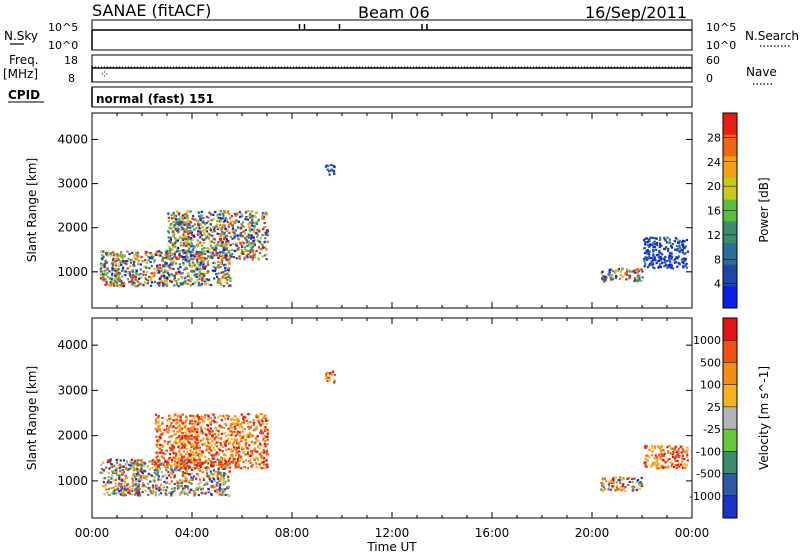  I want to click on colorbar-tick-label: 25, so click(714, 407).